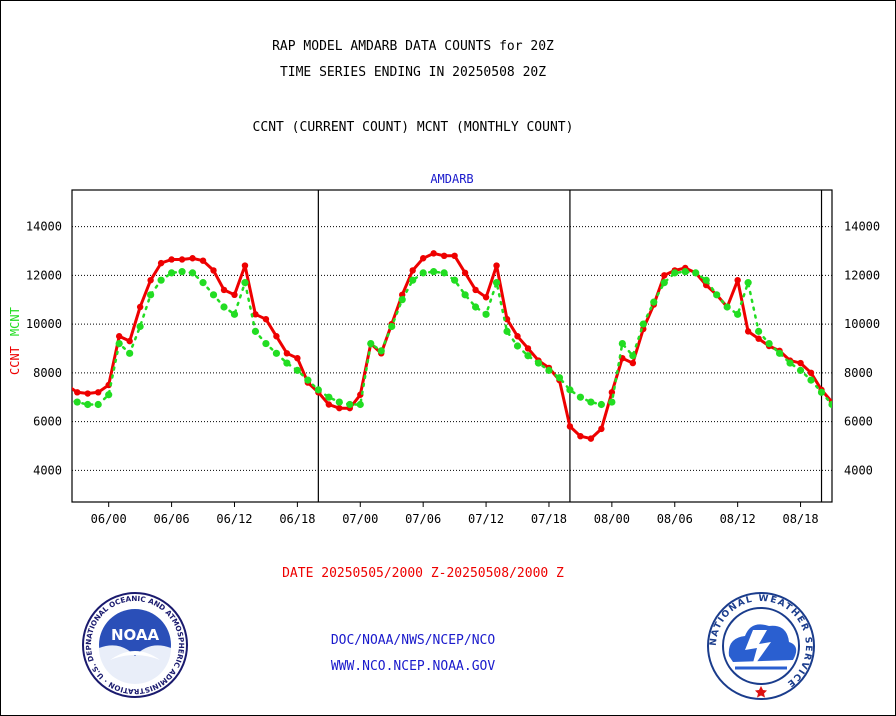 The image size is (896, 716). I want to click on x-tick-label: 06/12, so click(234, 519).